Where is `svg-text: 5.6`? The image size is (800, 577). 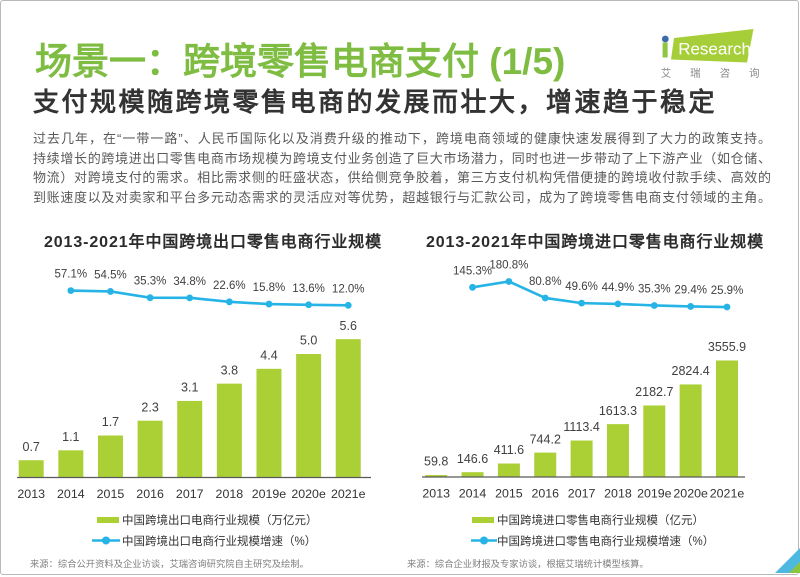
svg-text: 5.6 is located at coordinates (348, 326).